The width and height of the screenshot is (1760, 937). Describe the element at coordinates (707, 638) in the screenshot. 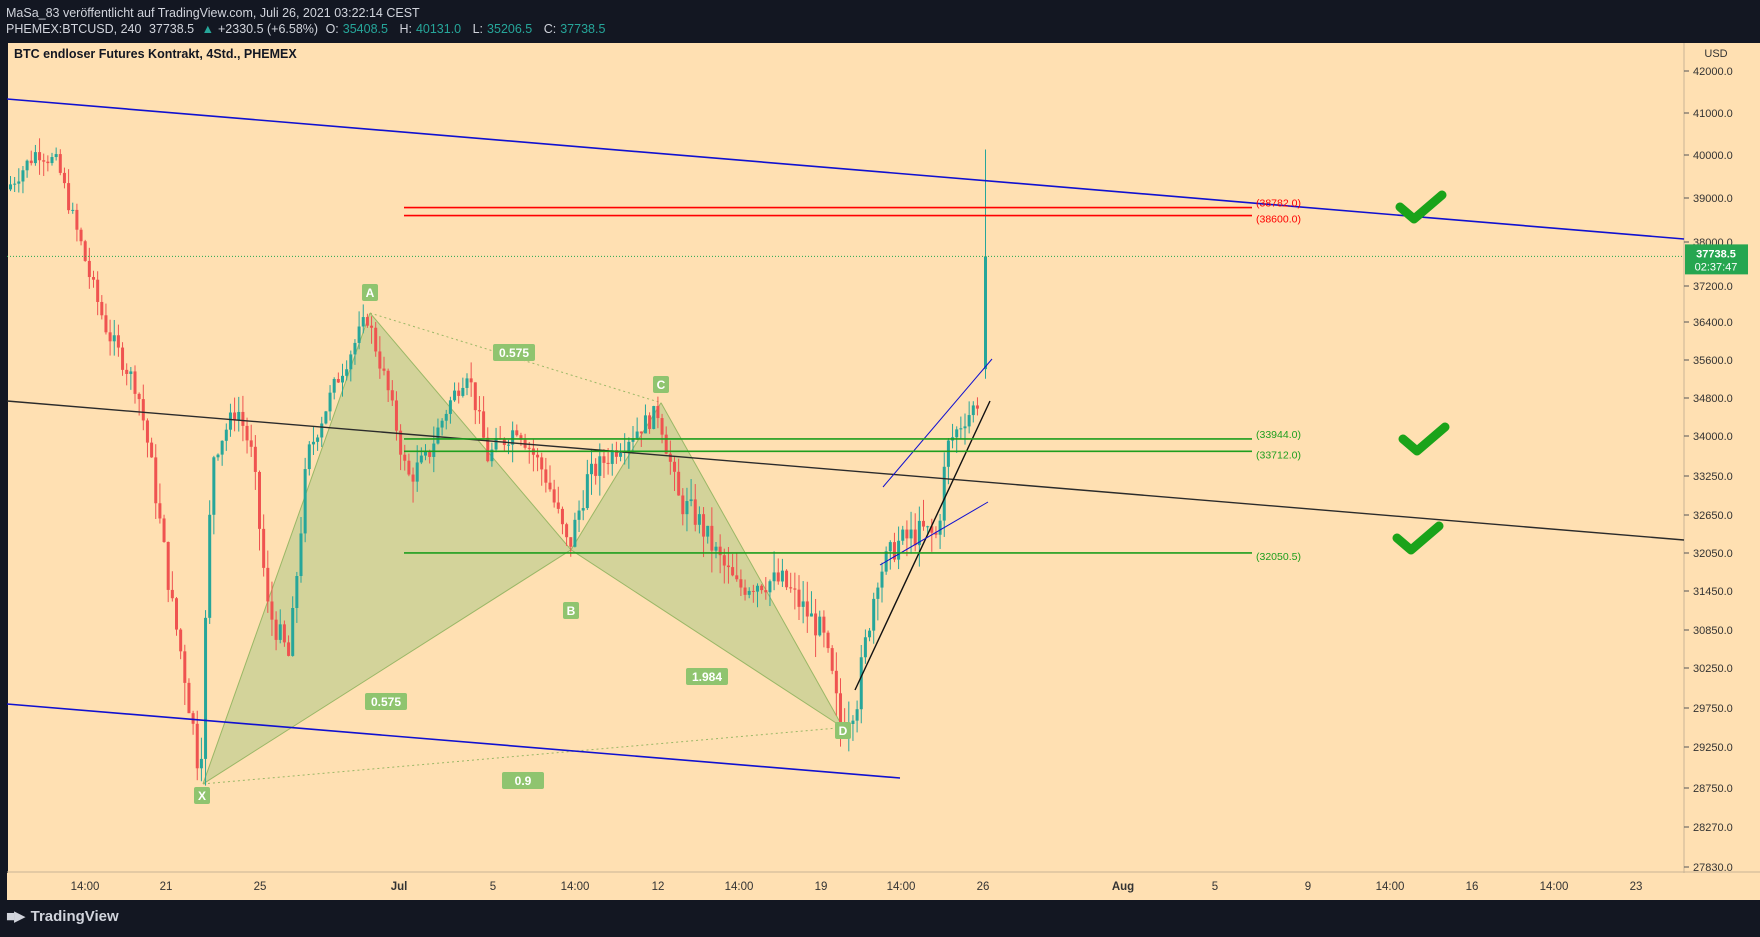

I see `pattern-edge` at that location.